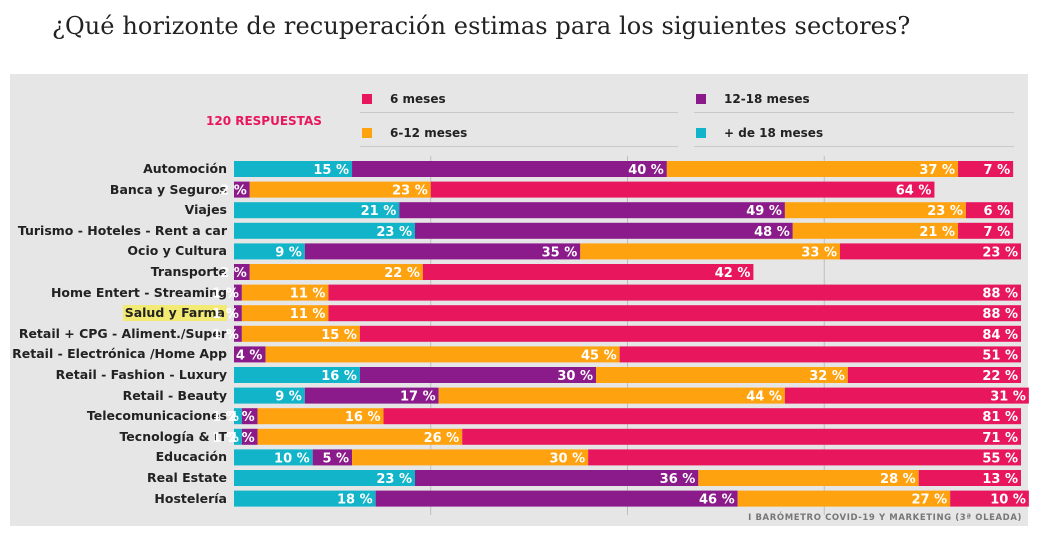  Describe the element at coordinates (113, 313) in the screenshot. I see `category-label-row: Salud y Farma` at that location.